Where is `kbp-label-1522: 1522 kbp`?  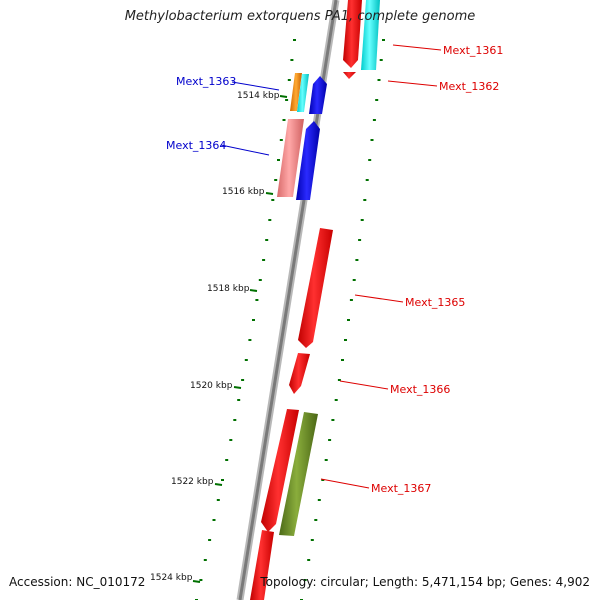 kbp-label-1522: 1522 kbp is located at coordinates (192, 482).